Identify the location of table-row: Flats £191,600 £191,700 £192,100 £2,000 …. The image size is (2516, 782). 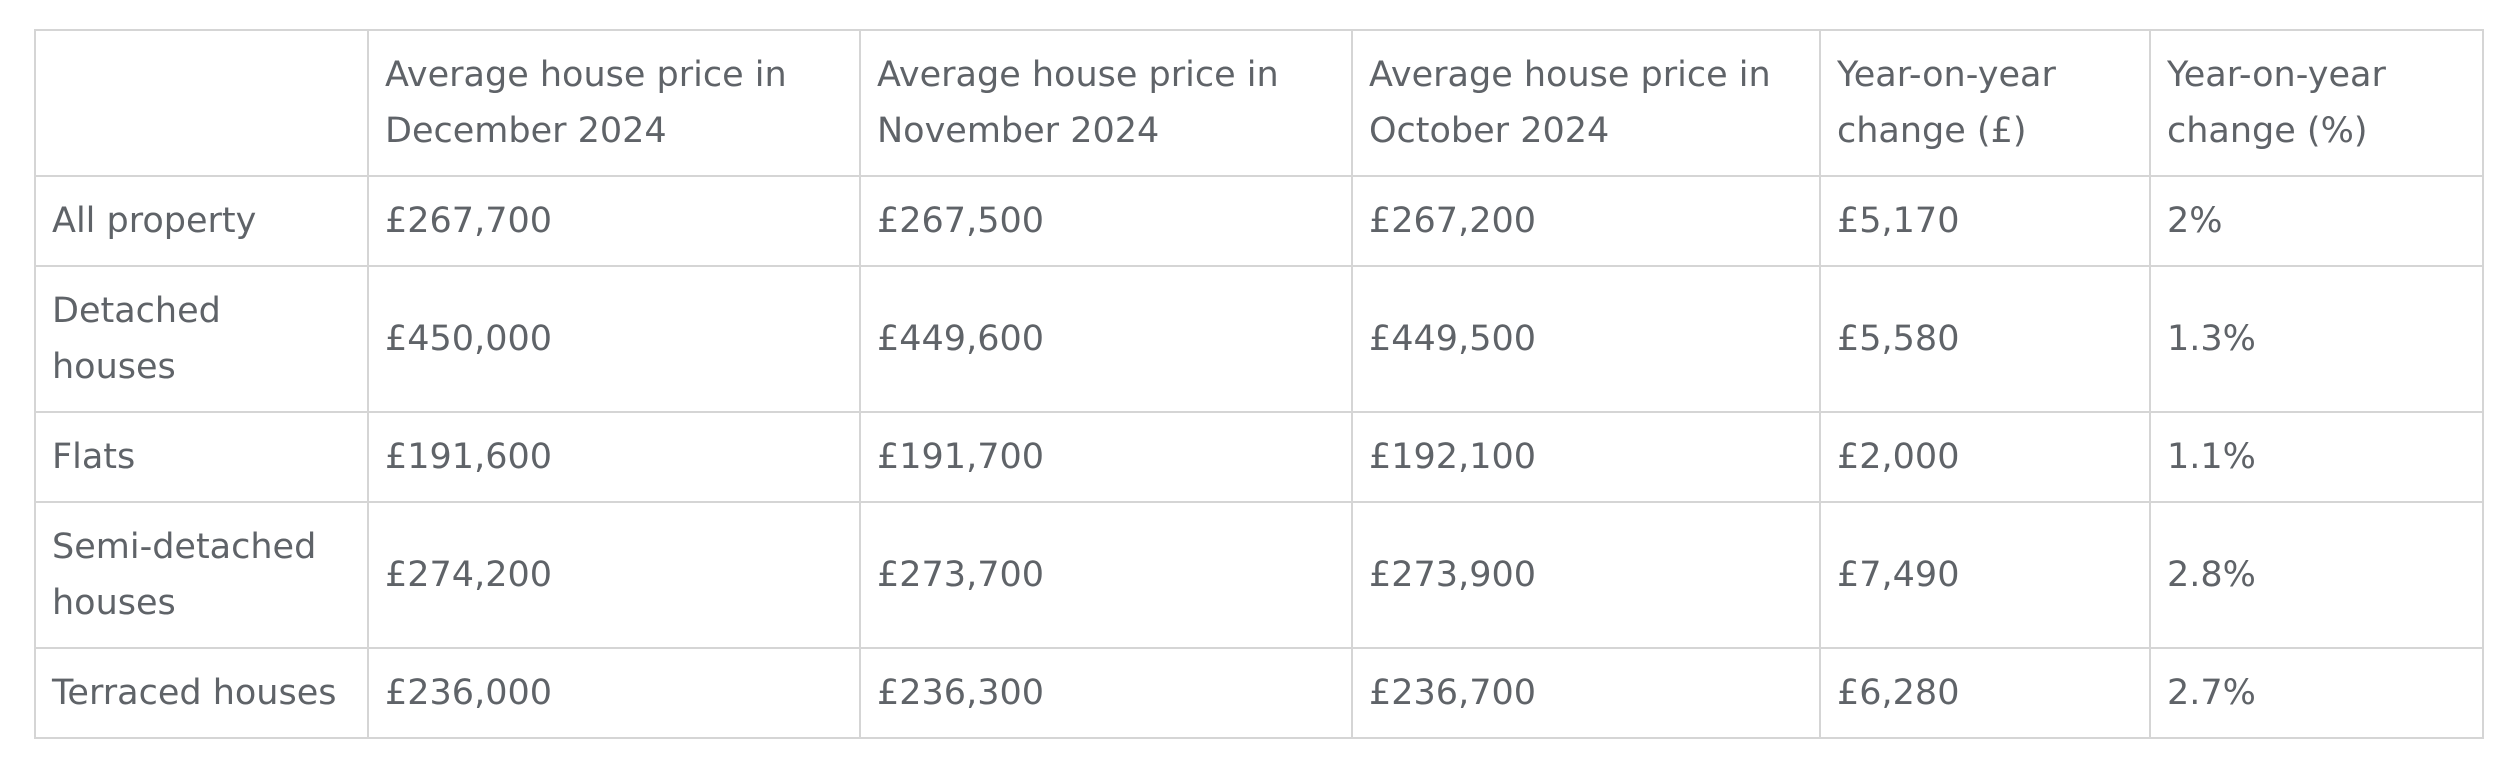
(1259, 457).